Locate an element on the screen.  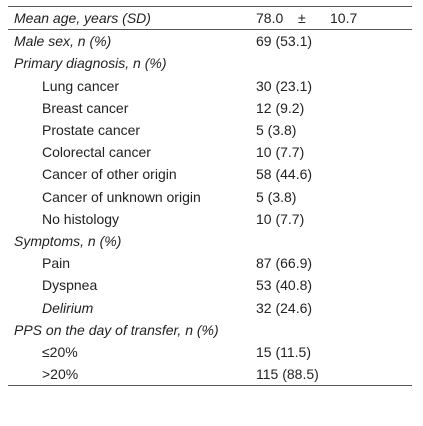
row-value: 30 (23.1) is located at coordinates (284, 85).